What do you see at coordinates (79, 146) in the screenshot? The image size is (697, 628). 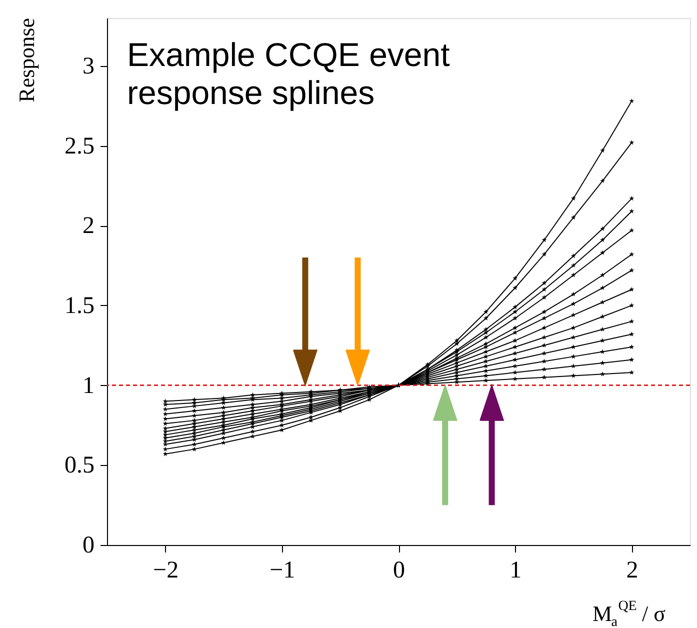 I see `y-tick-label: 2.5` at bounding box center [79, 146].